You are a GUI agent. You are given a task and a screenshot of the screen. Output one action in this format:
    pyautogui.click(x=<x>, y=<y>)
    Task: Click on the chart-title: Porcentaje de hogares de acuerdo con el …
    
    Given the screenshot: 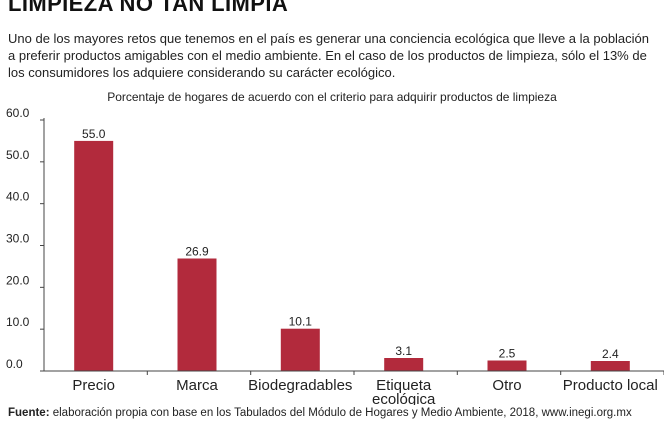 What is the action you would take?
    pyautogui.click(x=332, y=97)
    